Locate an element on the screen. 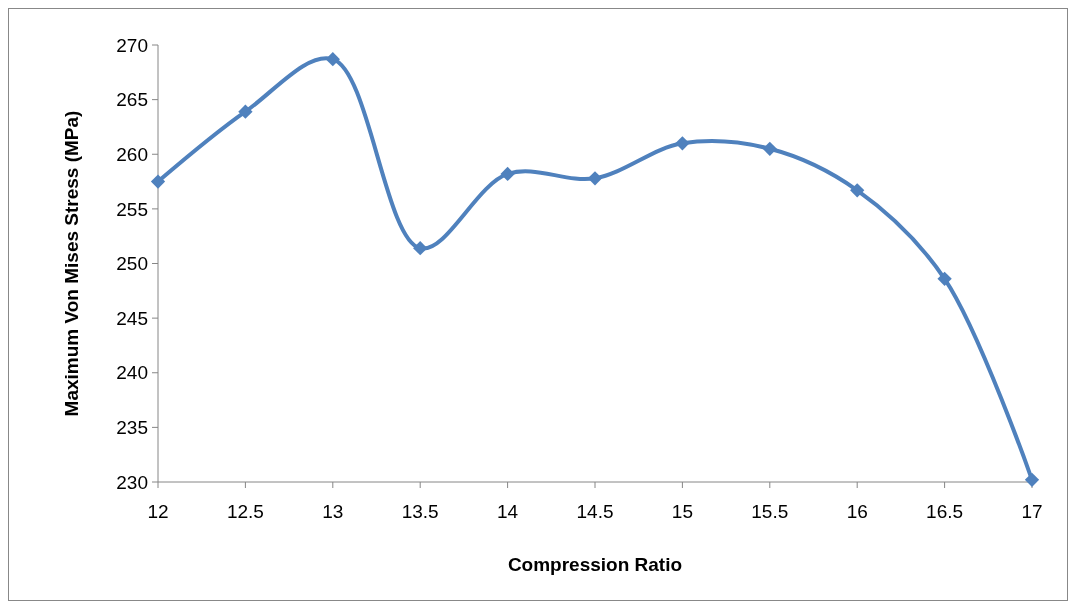 This screenshot has width=1076, height=609. y-tick-label: 255 is located at coordinates (132, 209).